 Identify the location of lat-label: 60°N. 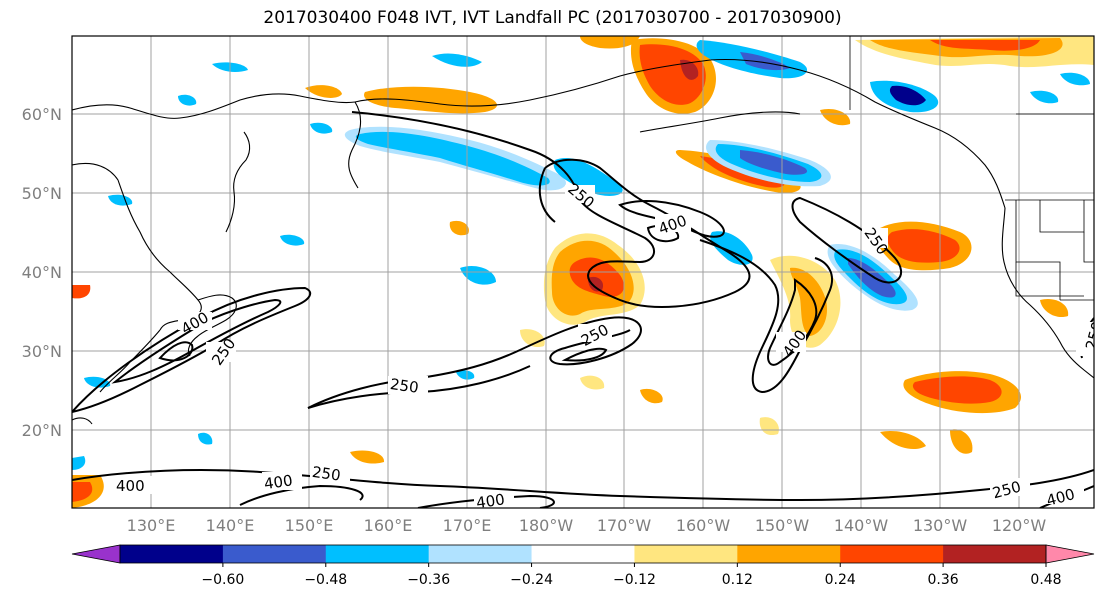
(42, 114).